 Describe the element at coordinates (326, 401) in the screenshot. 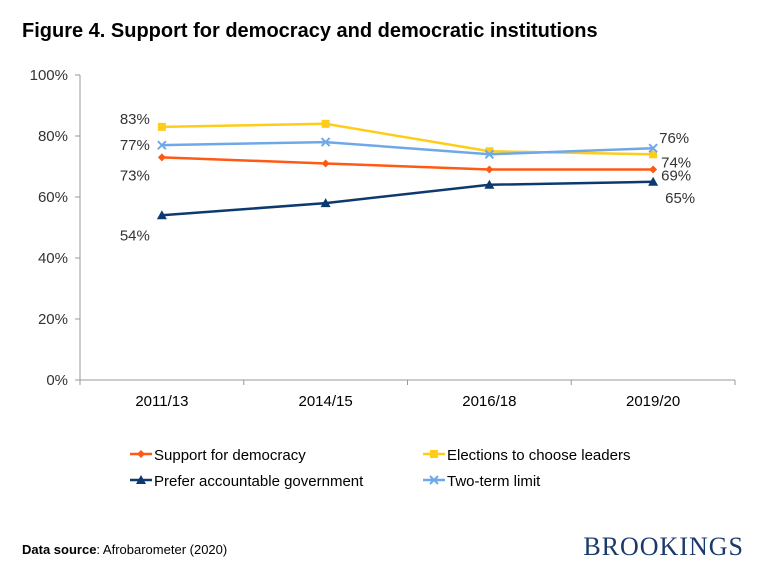

I see `x-tick-label: 2014/15` at that location.